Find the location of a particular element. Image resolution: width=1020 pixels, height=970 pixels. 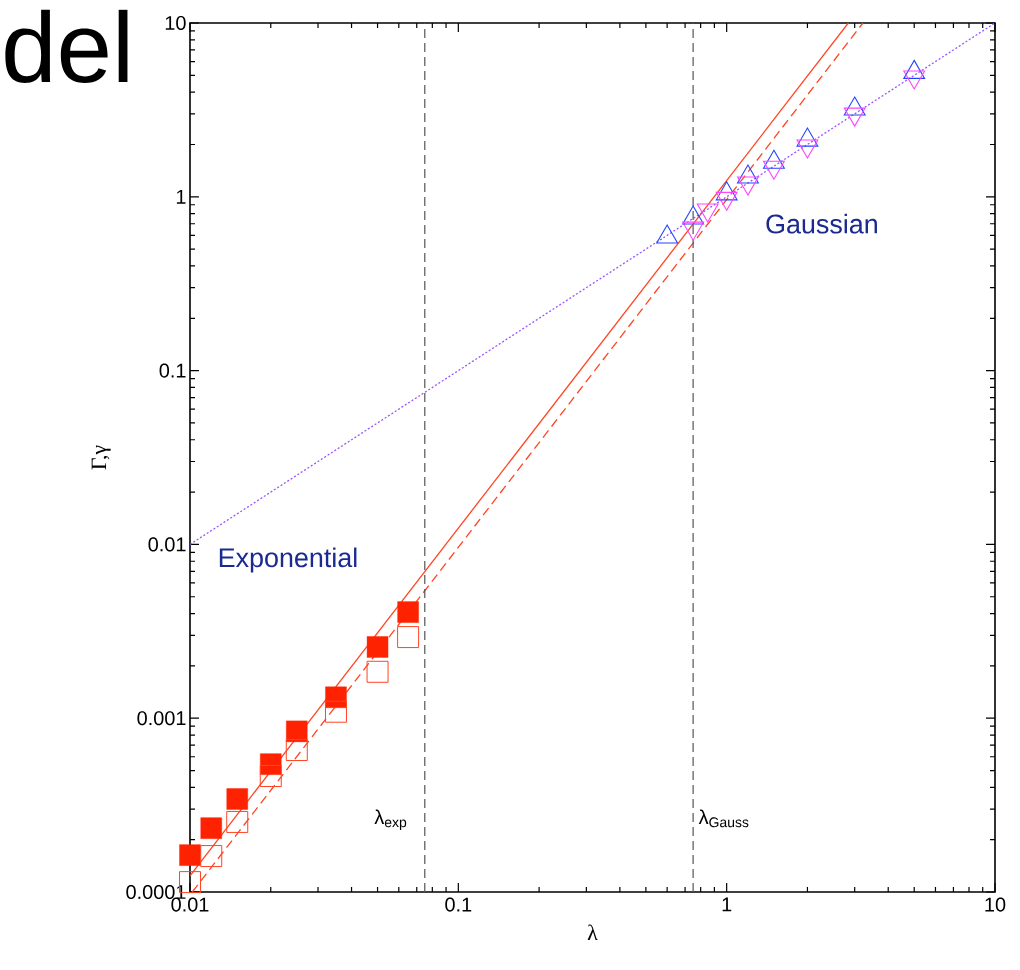

ref-line-label: λ$_{Gauss}$ is located at coordinates (723, 818).